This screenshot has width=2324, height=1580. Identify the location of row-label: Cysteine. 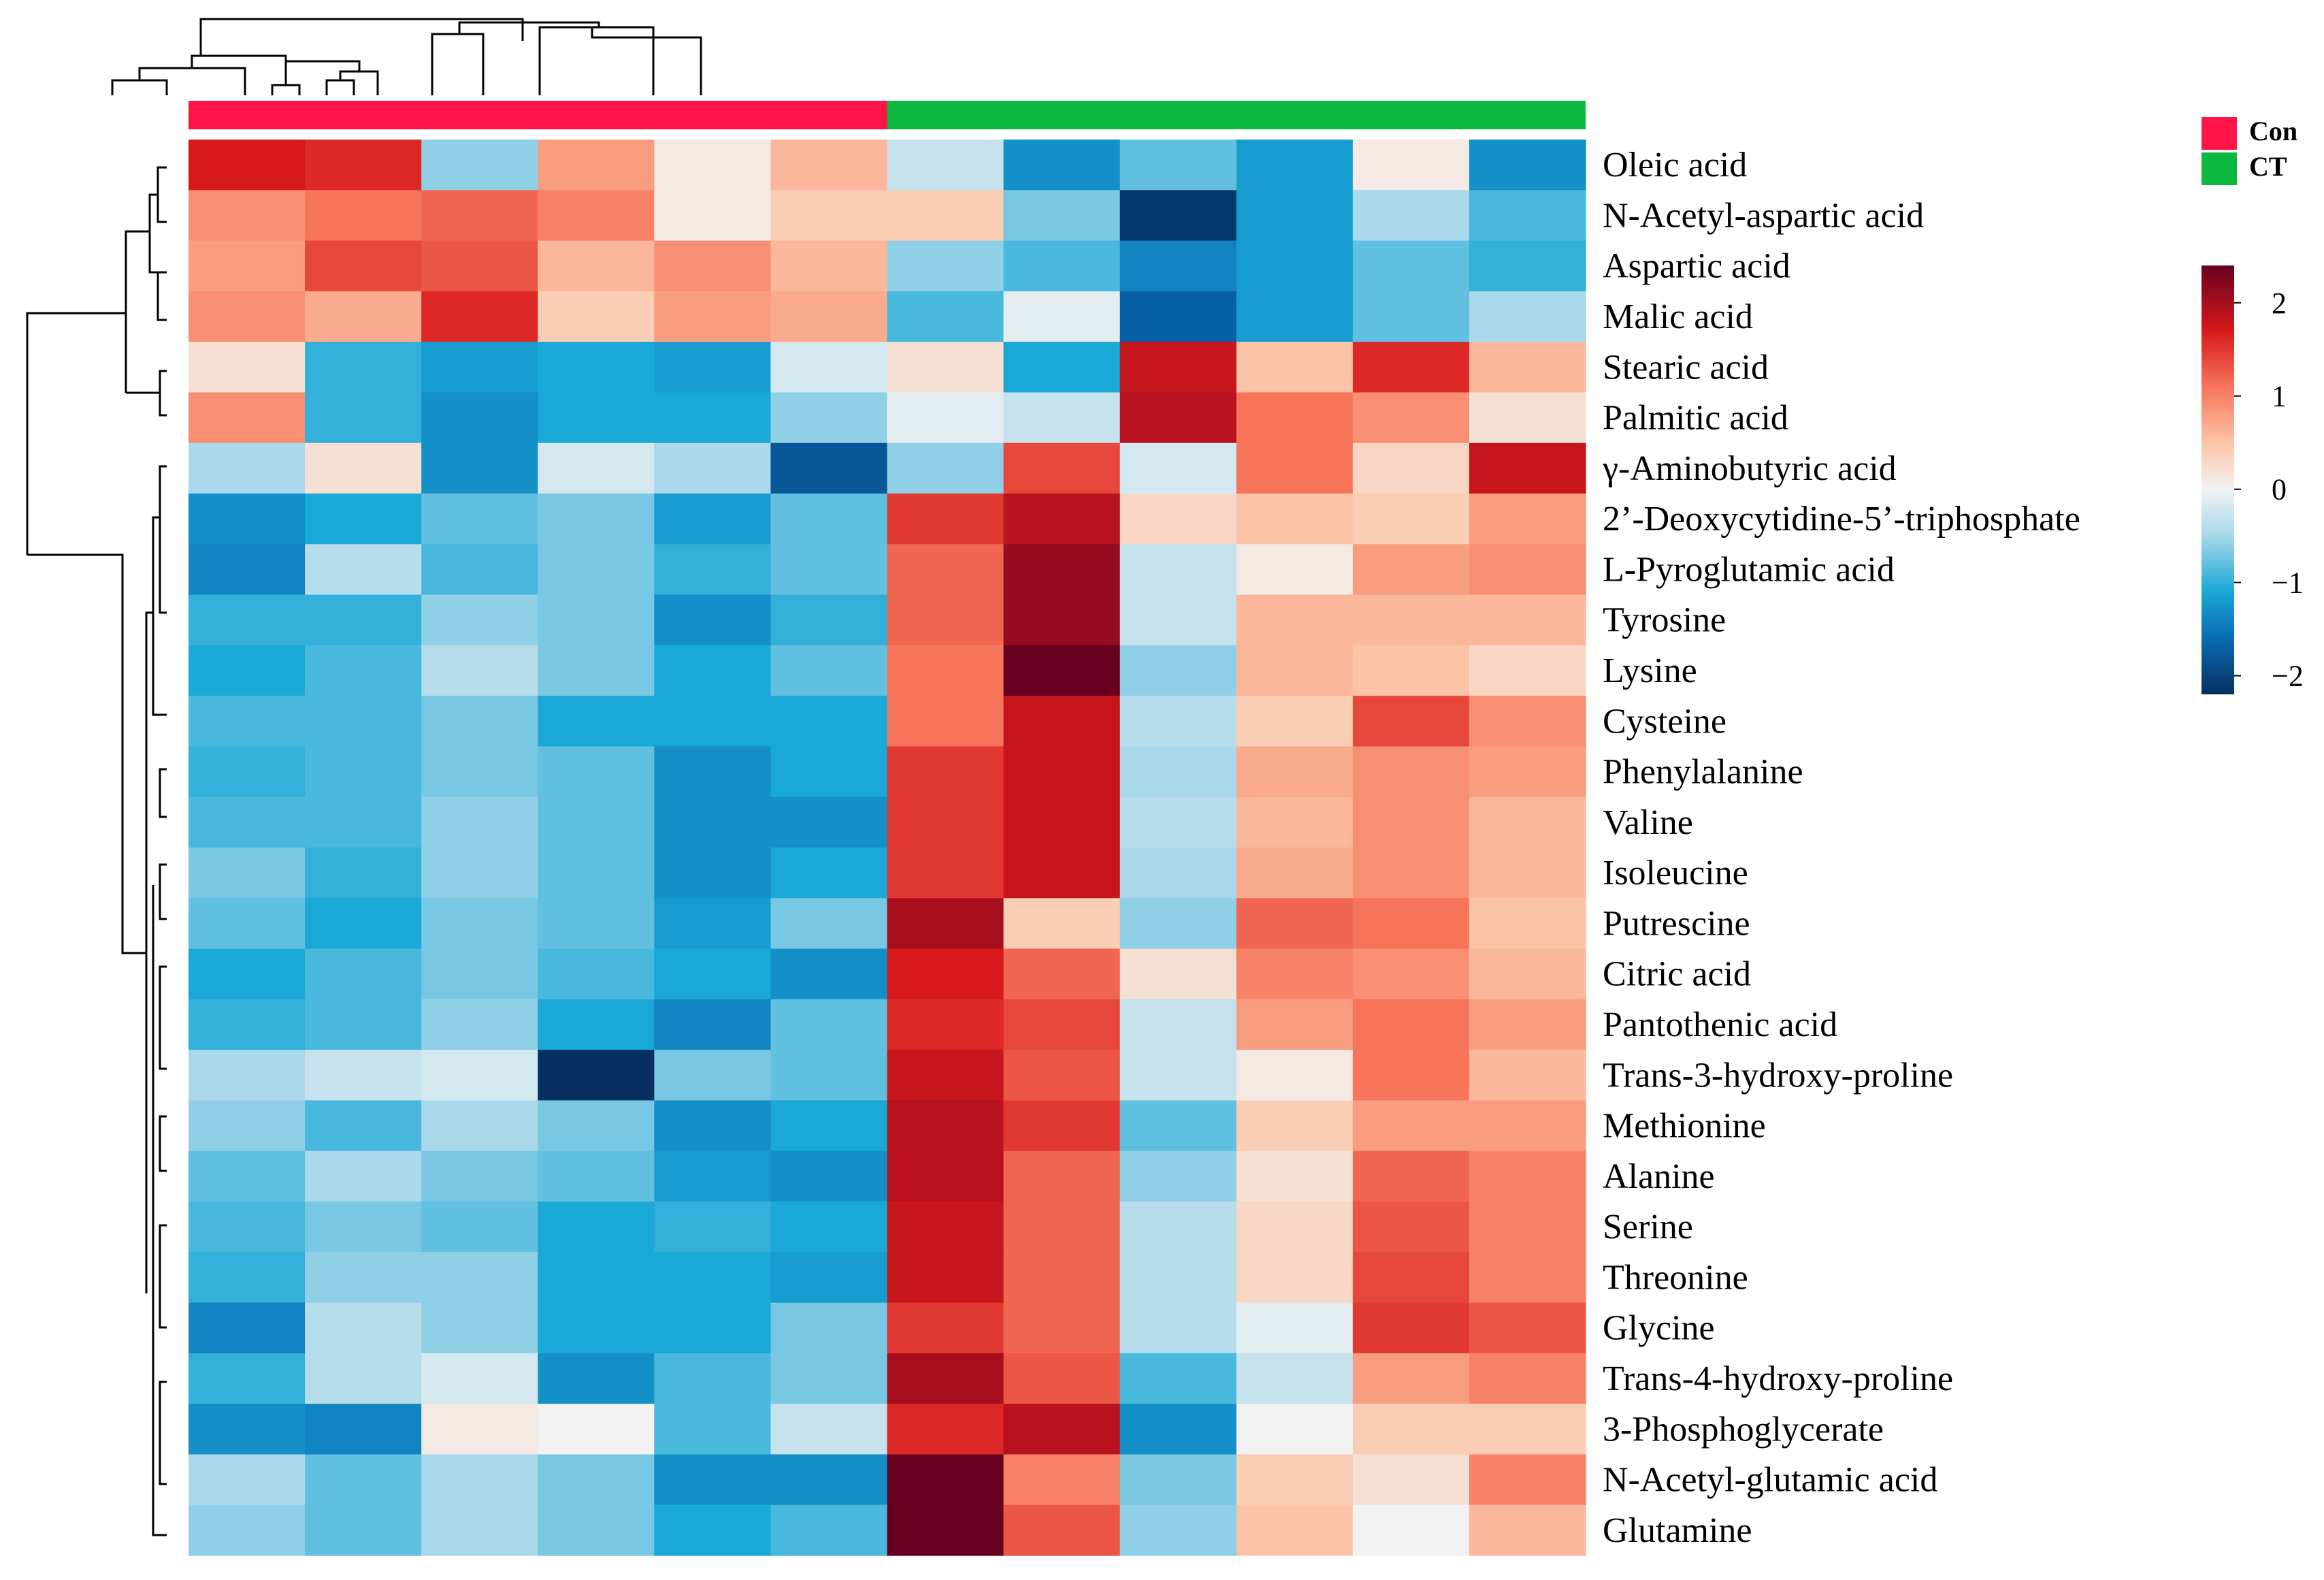
(1664, 721).